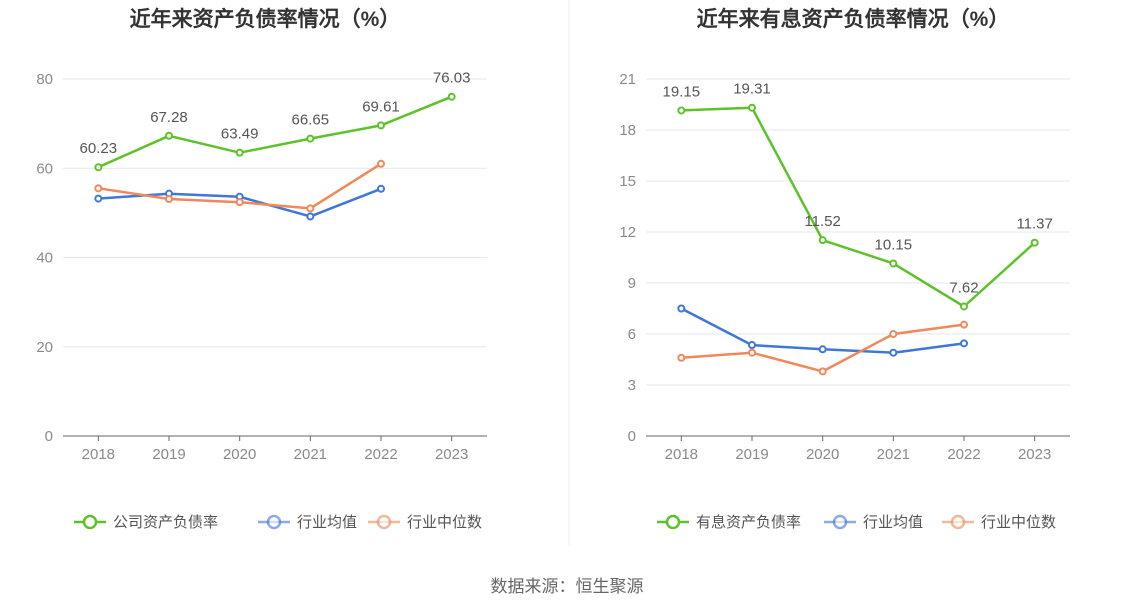  Describe the element at coordinates (963, 287) in the screenshot. I see `chart2-data-label: 7.62` at that location.